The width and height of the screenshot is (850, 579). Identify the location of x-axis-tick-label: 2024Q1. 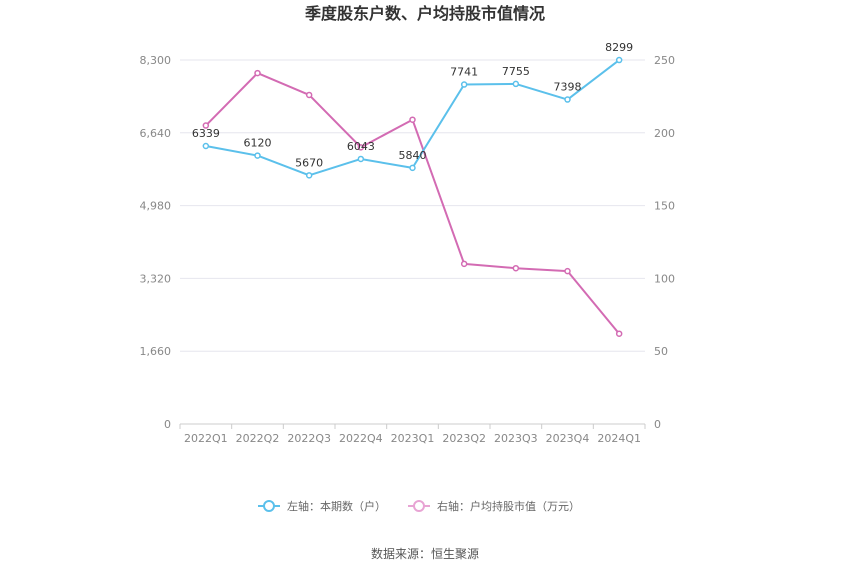
(619, 438).